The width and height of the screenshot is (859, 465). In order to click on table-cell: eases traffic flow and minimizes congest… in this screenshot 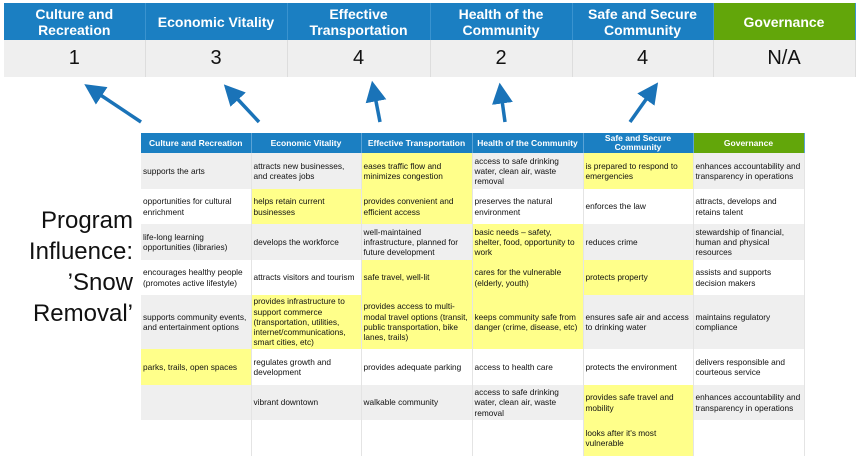, I will do `click(417, 171)`.